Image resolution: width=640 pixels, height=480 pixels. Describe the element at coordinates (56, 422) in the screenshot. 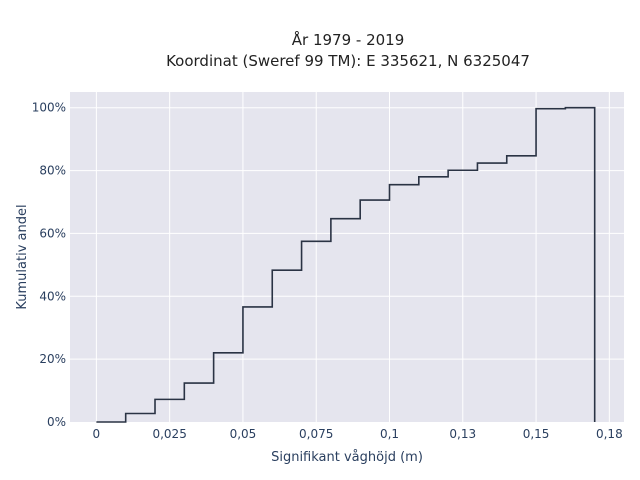

I see `y-tick-label: 0%` at that location.